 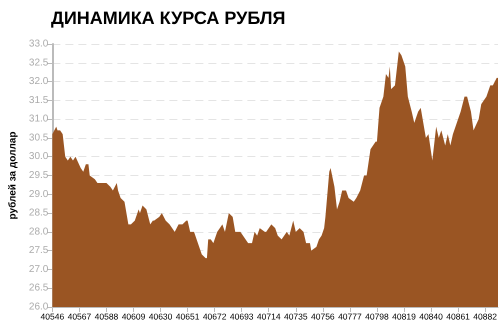 I want to click on x-tick-label: 40693, so click(x=242, y=317).